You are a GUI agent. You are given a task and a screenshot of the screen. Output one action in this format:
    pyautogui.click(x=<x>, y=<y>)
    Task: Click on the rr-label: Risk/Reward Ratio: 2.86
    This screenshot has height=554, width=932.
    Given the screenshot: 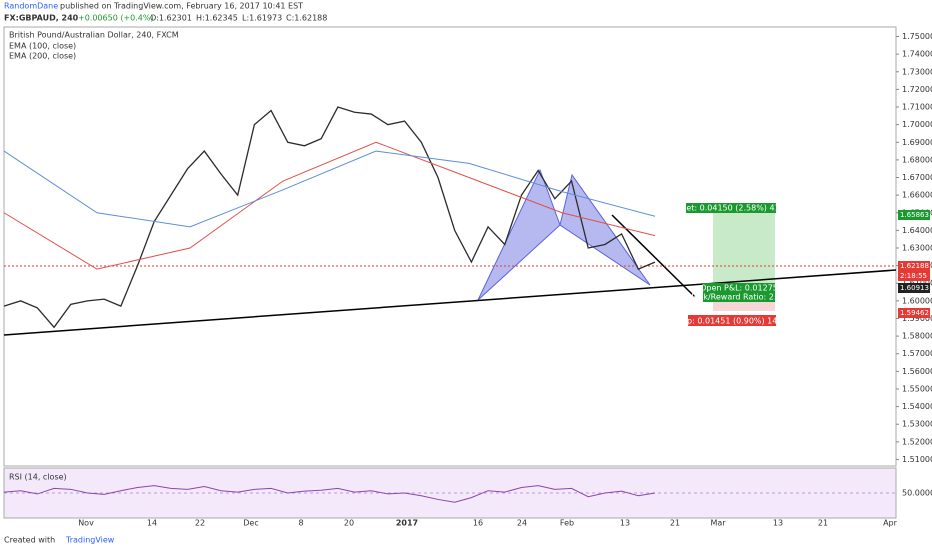 What is the action you would take?
    pyautogui.click(x=738, y=297)
    